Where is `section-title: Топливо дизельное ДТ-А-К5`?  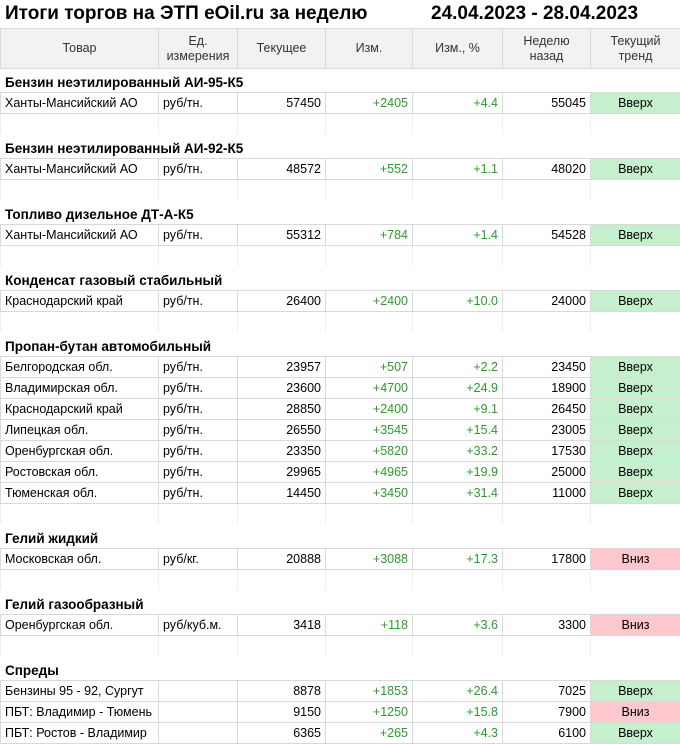 section-title: Топливо дизельное ДТ-А-К5 is located at coordinates (340, 213).